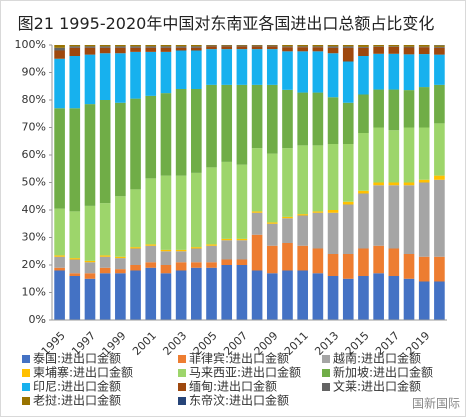 The image size is (466, 417). What do you see at coordinates (233, 386) in the screenshot?
I see `legend-label: 缅甸:进出口金额` at bounding box center [233, 386].